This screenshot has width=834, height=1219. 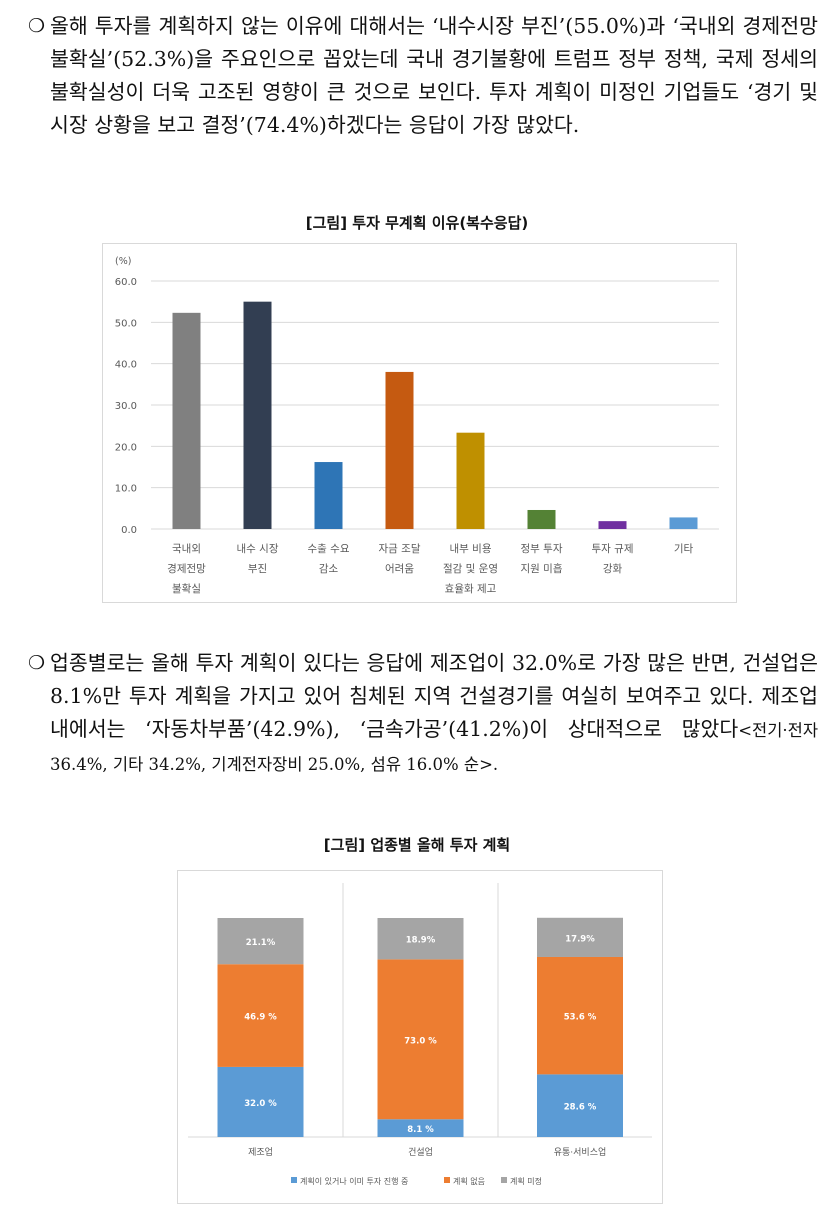 I want to click on figure2-title: [그림] 업종별 올해 투자 계획, so click(x=417, y=845).